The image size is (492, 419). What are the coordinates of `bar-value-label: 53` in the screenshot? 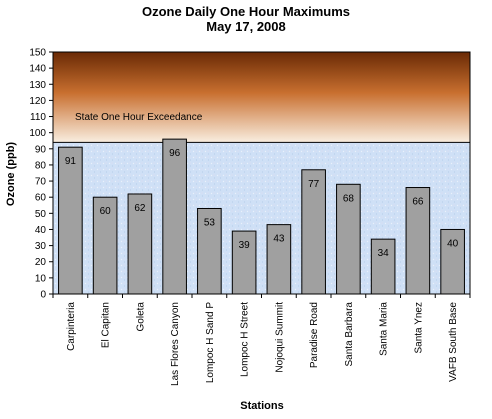 It's located at (210, 222).